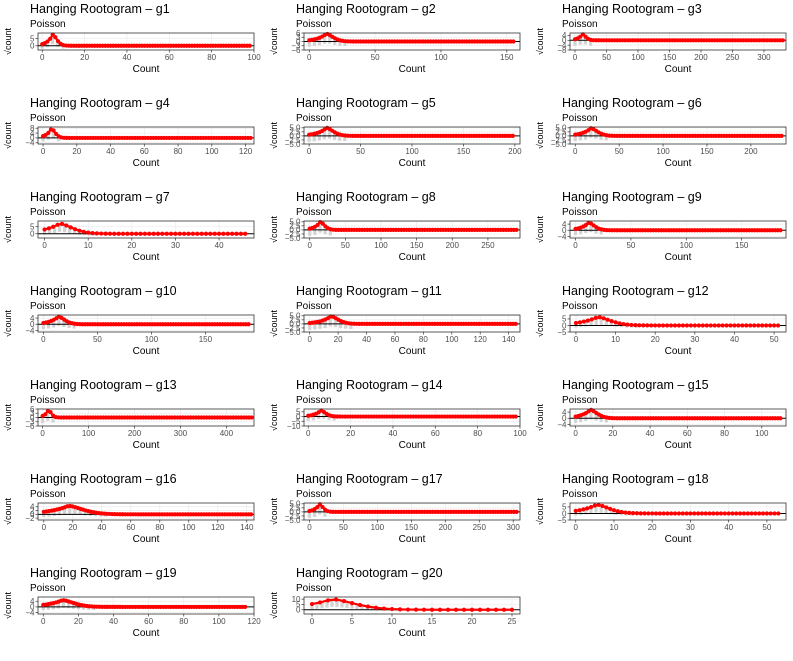 The image size is (793, 661). Describe the element at coordinates (512, 621) in the screenshot. I see `x-tick-label: 25` at that location.